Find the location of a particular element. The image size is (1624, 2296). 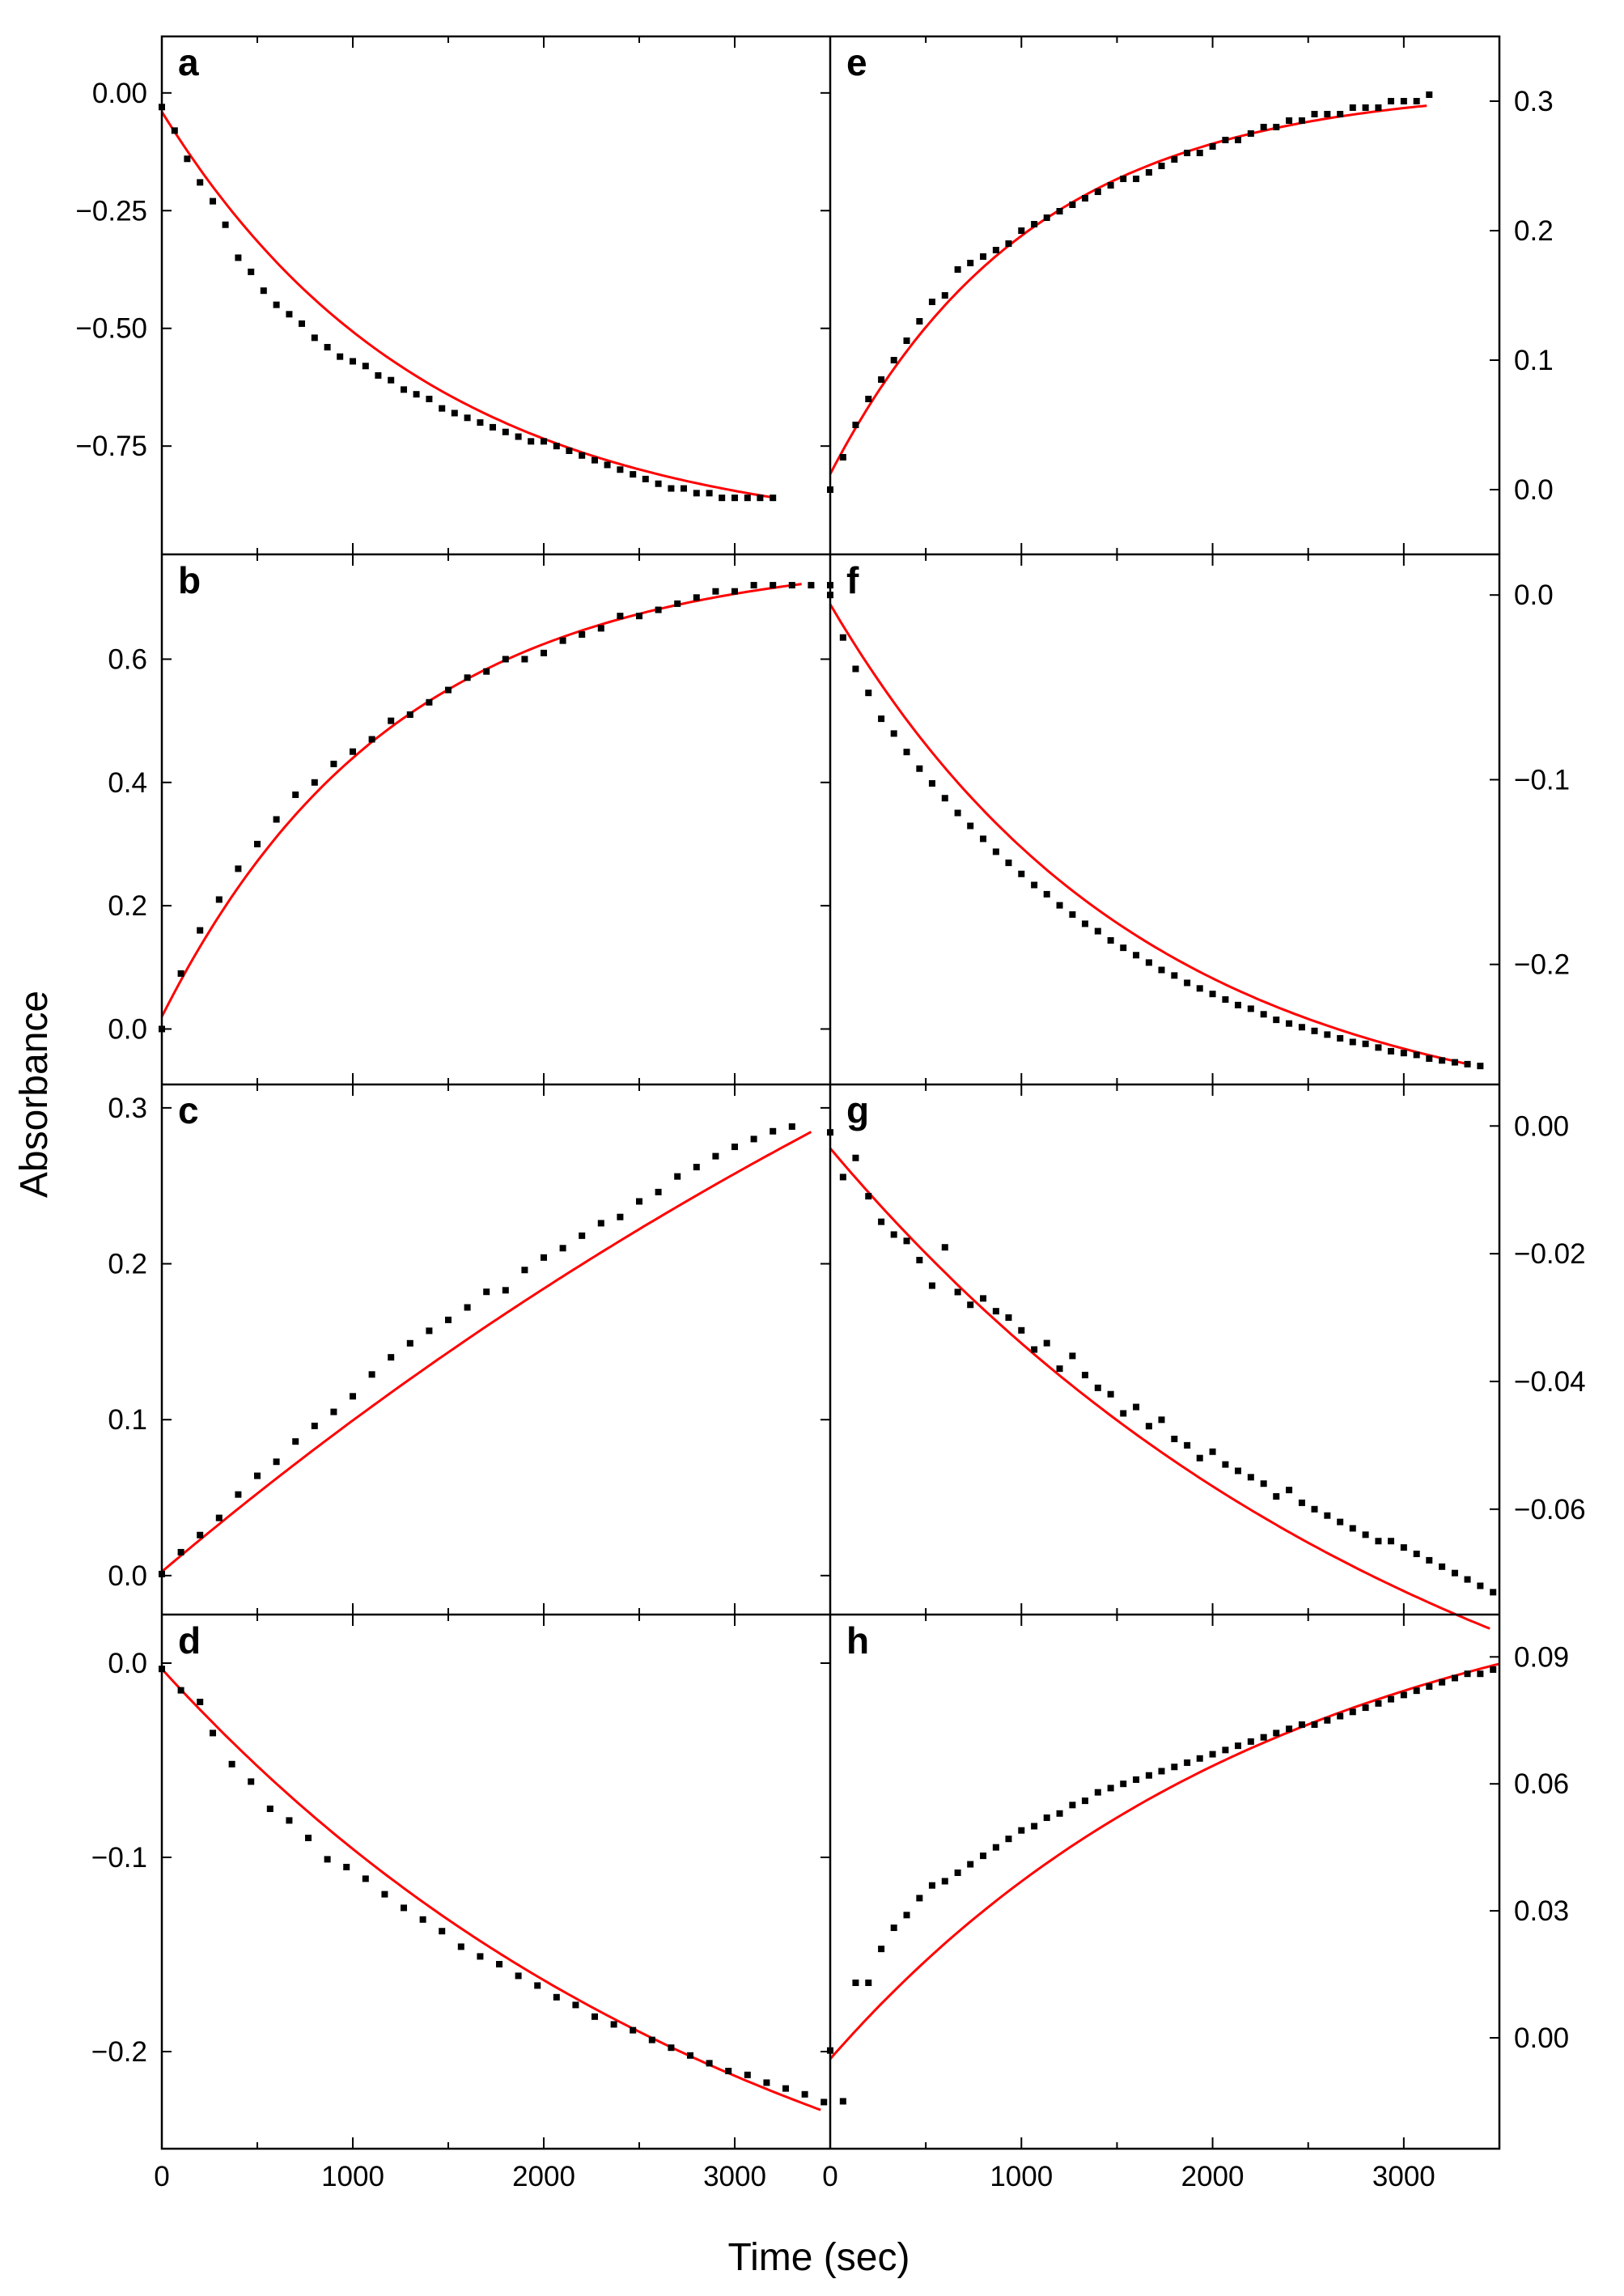

panel-c-ytick-label: 0.2 is located at coordinates (127, 1264).